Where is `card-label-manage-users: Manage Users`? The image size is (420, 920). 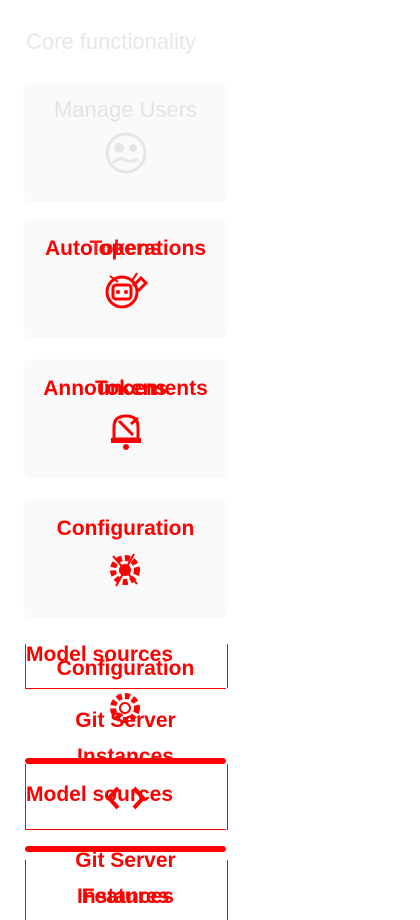 card-label-manage-users: Manage Users is located at coordinates (125, 109).